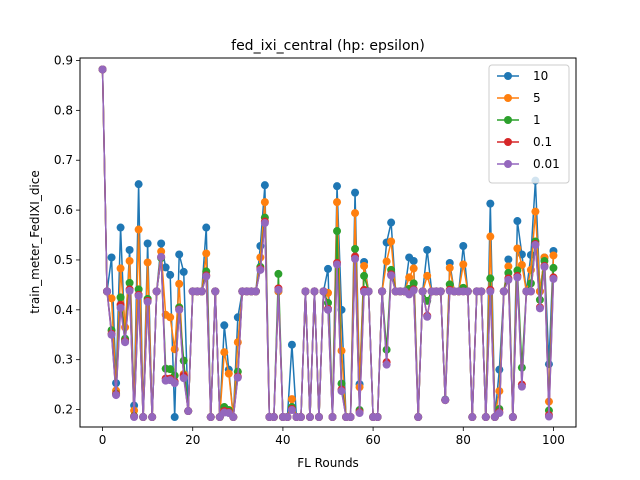 The height and width of the screenshot is (480, 640). I want to click on y-tick-label: 0.9, so click(63, 60).